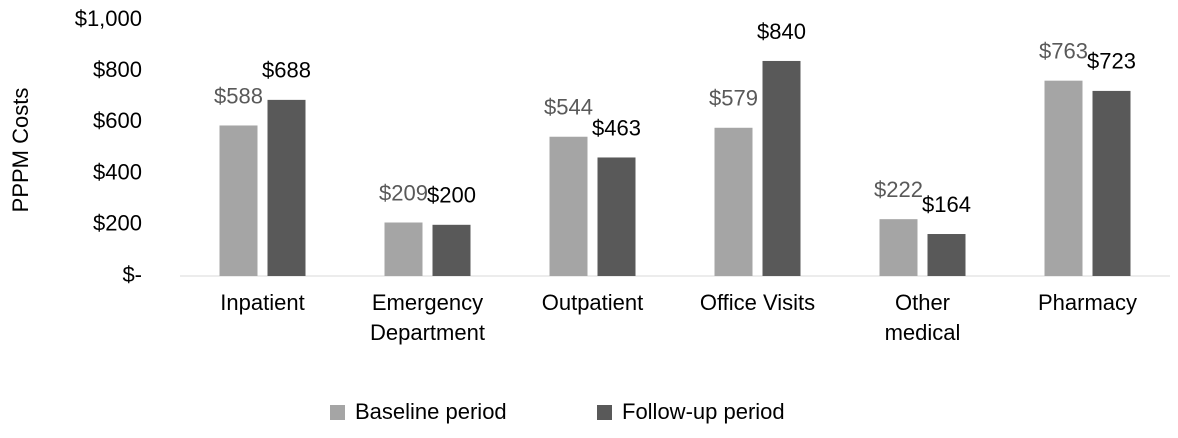  I want to click on x-tick-label: Emergency Department, so click(427, 317).